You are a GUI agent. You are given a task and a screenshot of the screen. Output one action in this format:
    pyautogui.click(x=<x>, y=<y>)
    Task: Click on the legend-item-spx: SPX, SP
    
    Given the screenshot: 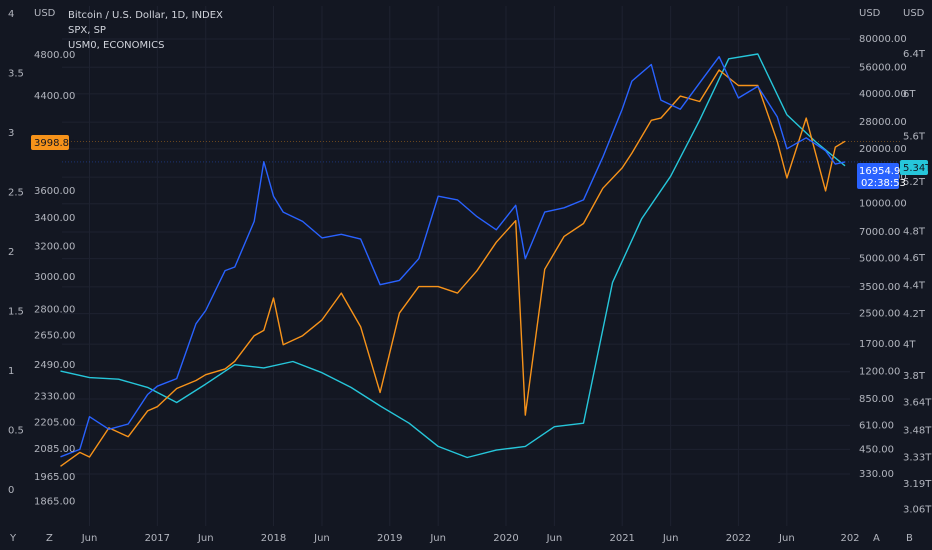 What is the action you would take?
    pyautogui.click(x=87, y=30)
    